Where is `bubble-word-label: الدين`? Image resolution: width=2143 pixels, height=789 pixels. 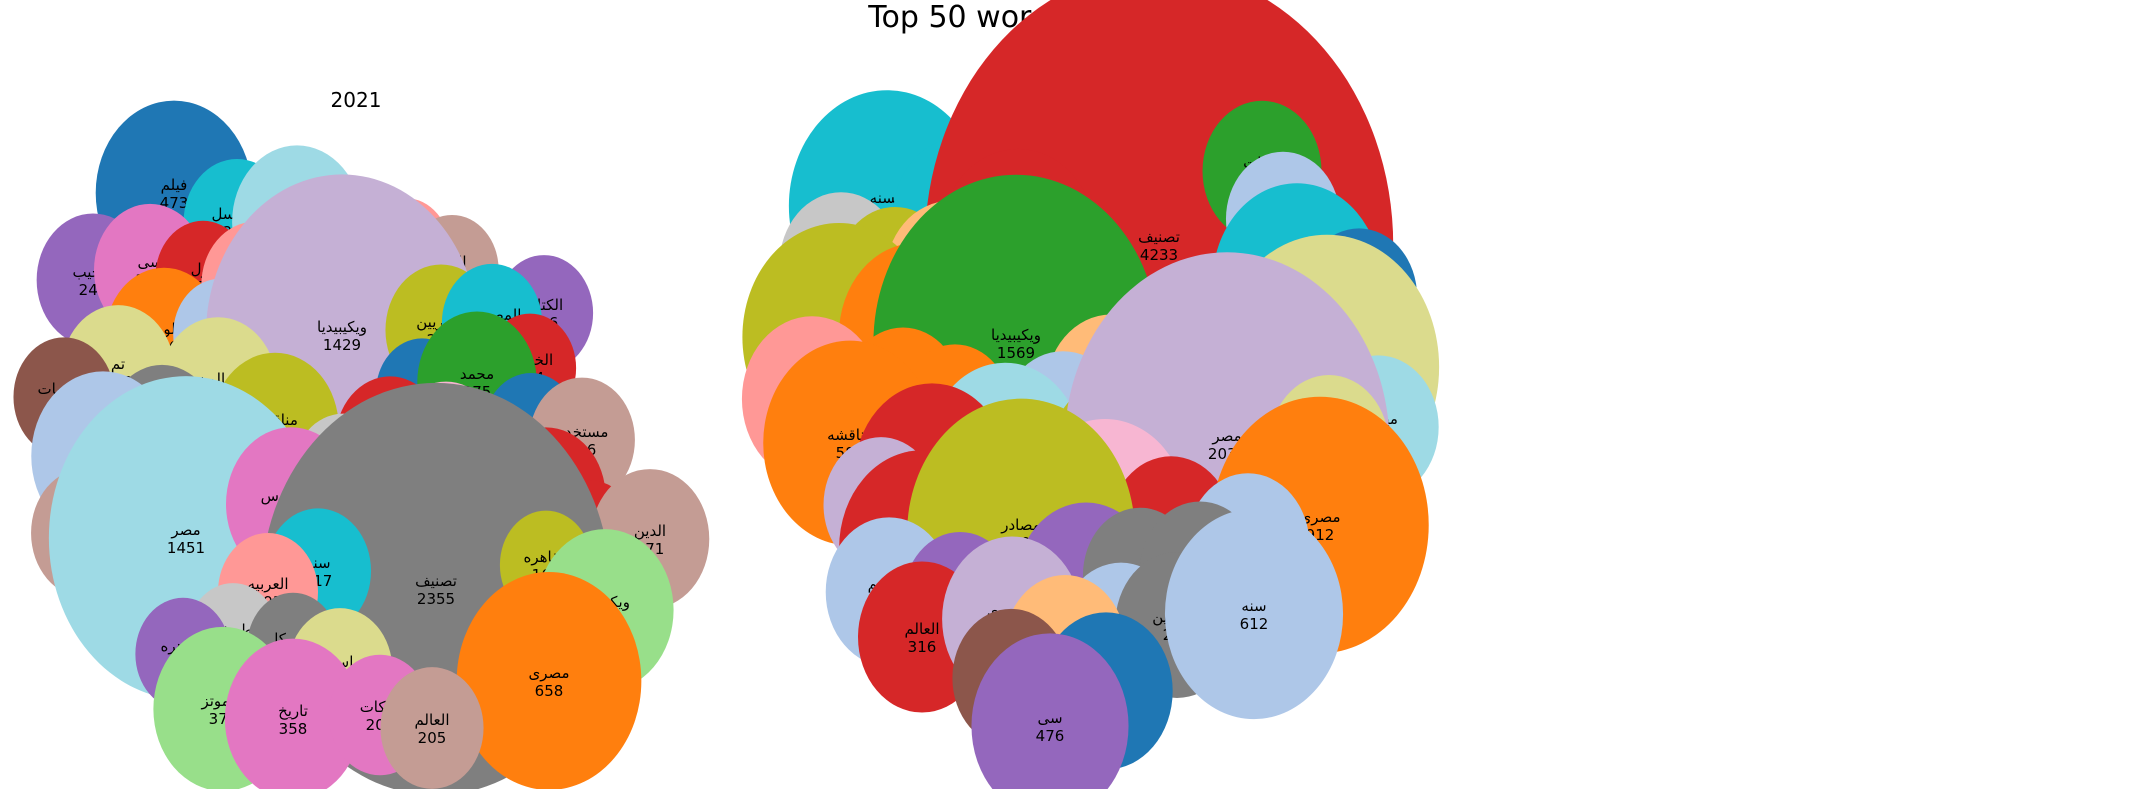
bubble-word-label: الدين is located at coordinates (650, 531).